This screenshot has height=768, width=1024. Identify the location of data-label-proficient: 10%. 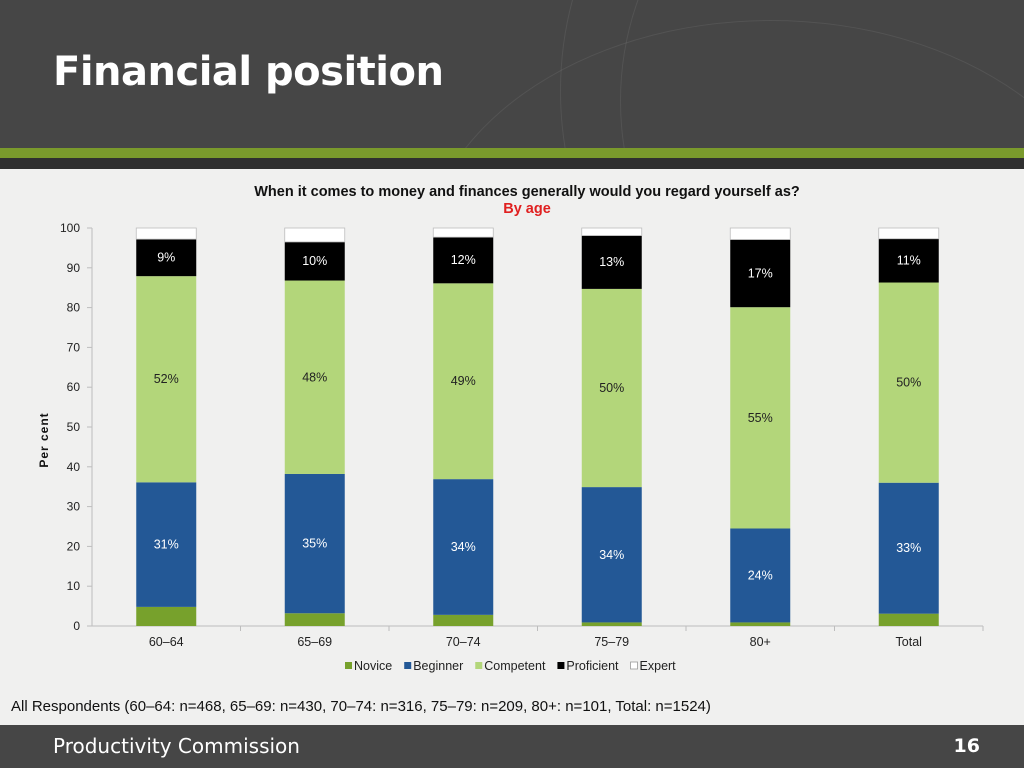
(314, 261).